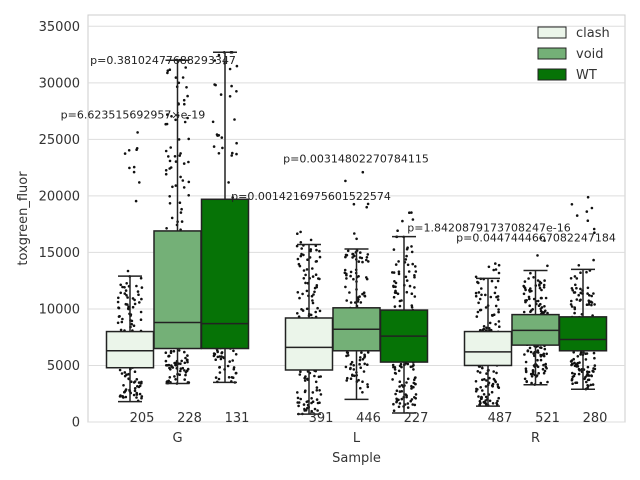  I want to click on legend-swatch-clash, so click(552, 32).